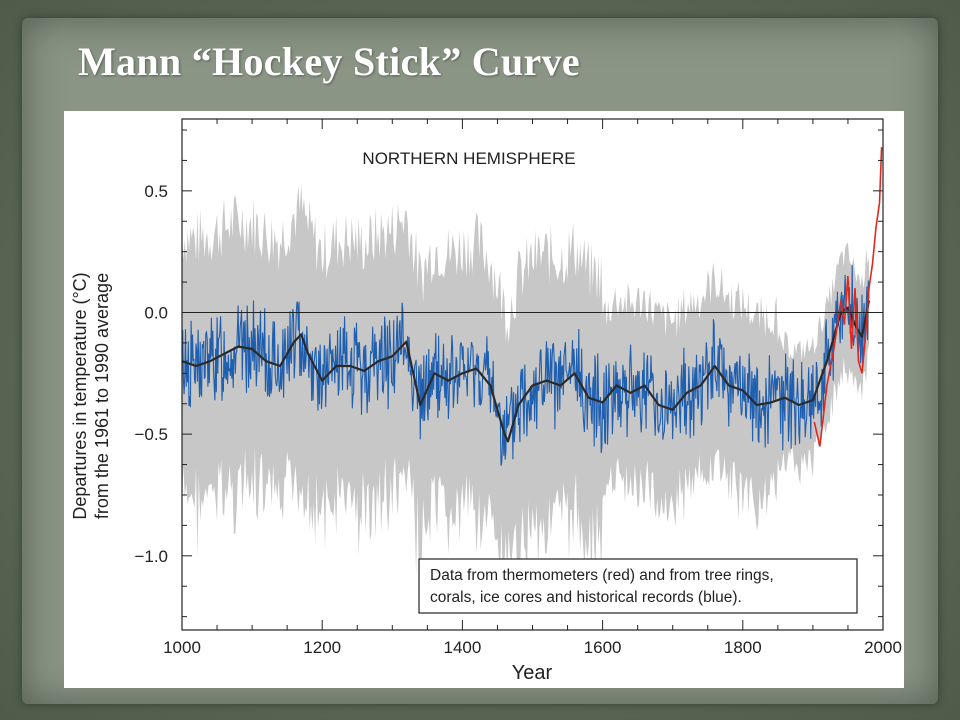 This screenshot has height=720, width=960. I want to click on y-tick-label: 0.5, so click(156, 191).